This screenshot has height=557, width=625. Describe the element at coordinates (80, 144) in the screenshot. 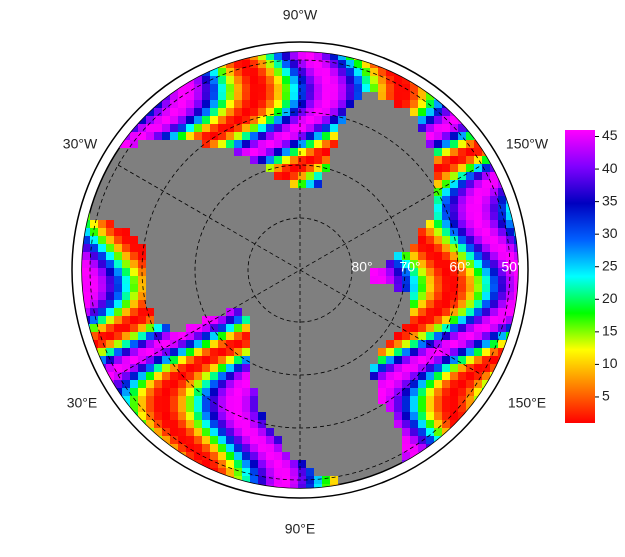

I see `longitude-label: 30°W` at that location.